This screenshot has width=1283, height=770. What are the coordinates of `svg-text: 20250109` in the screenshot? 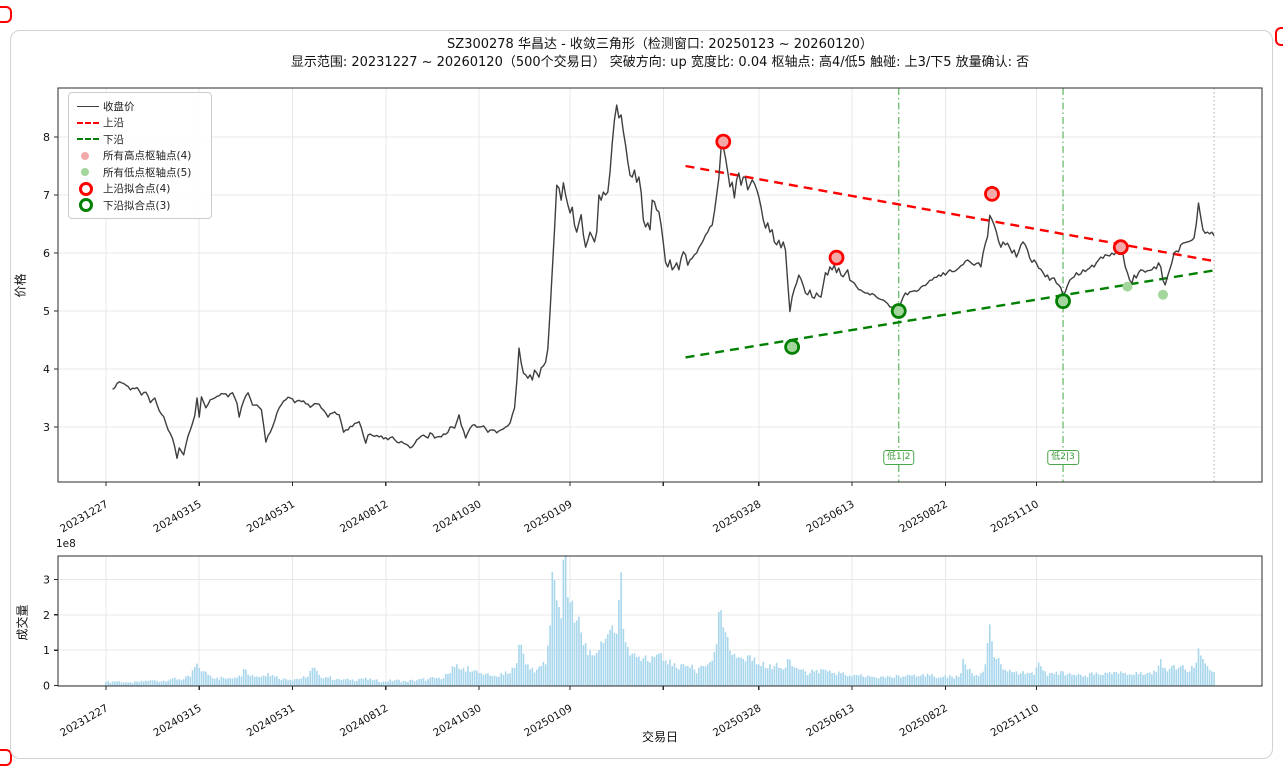 It's located at (548, 516).